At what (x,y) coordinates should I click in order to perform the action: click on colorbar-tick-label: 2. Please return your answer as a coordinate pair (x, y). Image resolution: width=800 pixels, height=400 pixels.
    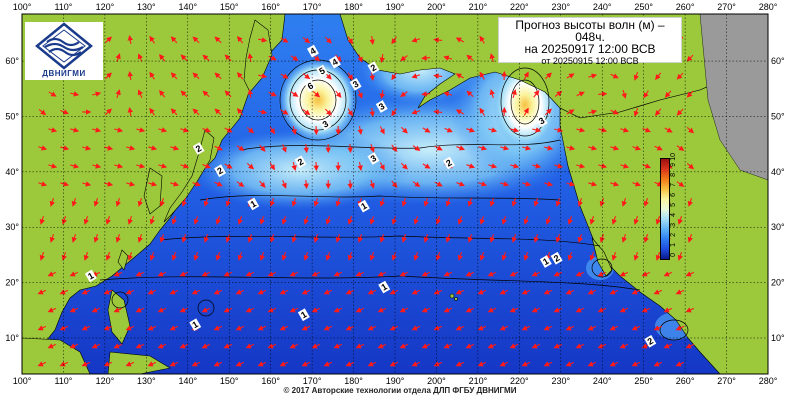
    Looking at the image, I should click on (673, 235).